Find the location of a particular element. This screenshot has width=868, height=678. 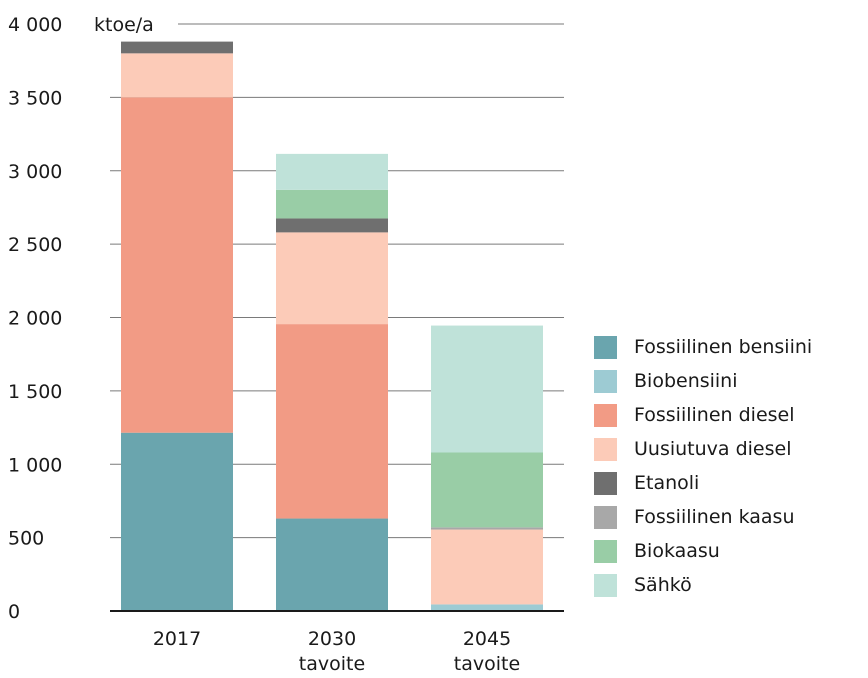

unit-label: ktoe/a is located at coordinates (124, 25).